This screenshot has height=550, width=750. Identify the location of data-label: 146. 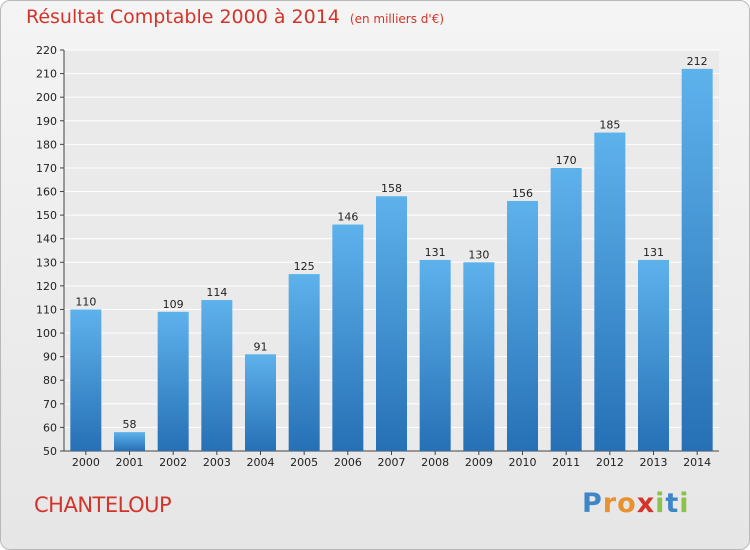
(347, 217).